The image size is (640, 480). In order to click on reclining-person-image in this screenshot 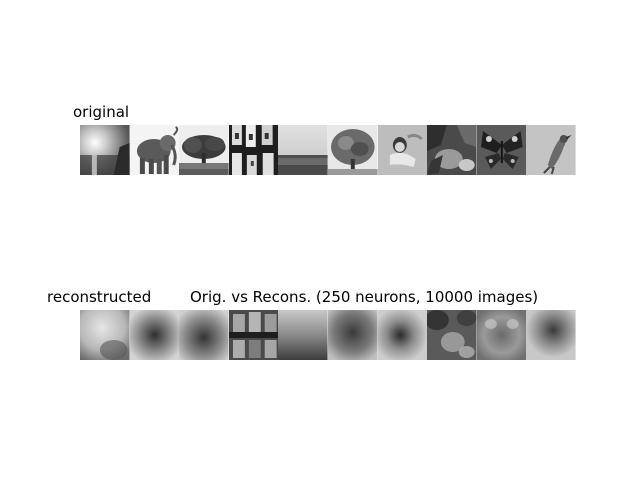, I will do `click(402, 150)`.